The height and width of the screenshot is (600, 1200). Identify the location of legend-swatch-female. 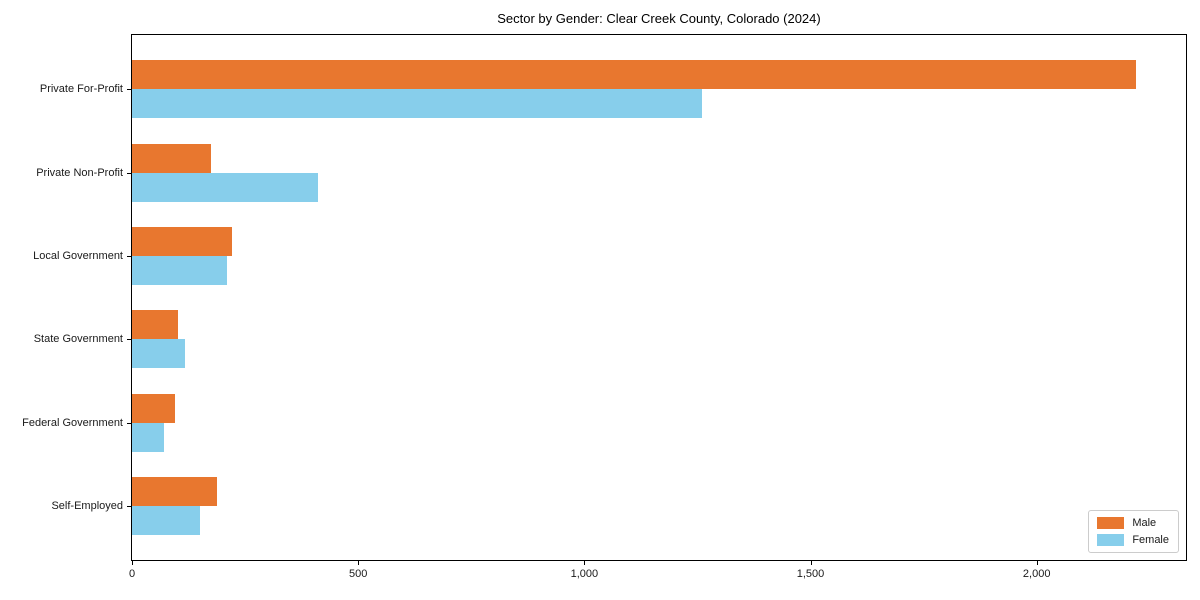
(1111, 540).